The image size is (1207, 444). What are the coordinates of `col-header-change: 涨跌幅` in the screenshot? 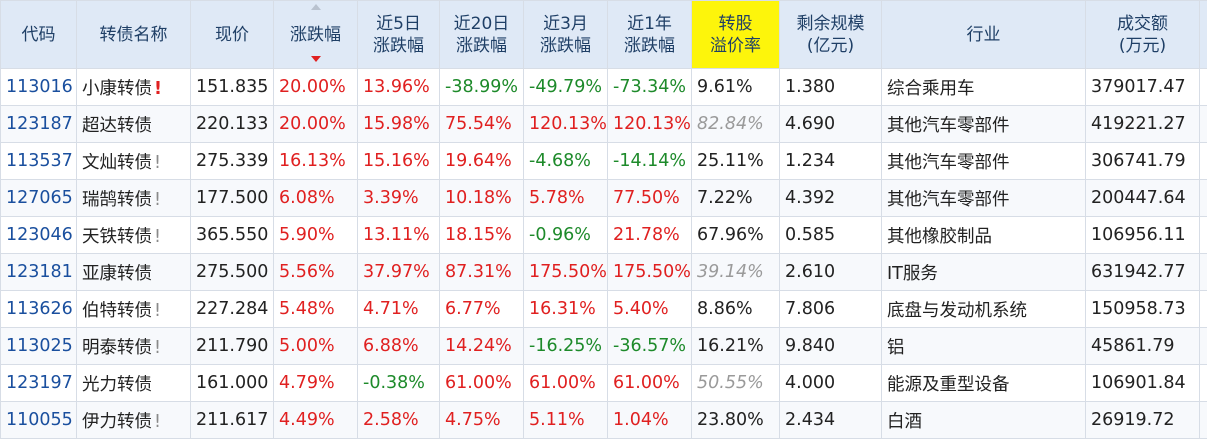 It's located at (315, 34).